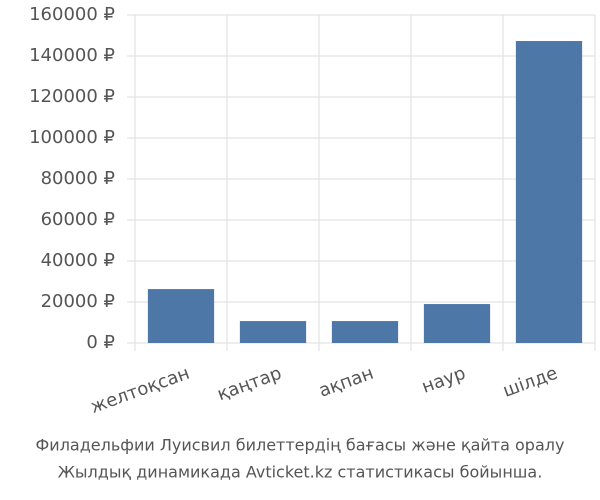 The image size is (600, 500). What do you see at coordinates (443, 380) in the screenshot?
I see `x-tick-label: наур` at bounding box center [443, 380].